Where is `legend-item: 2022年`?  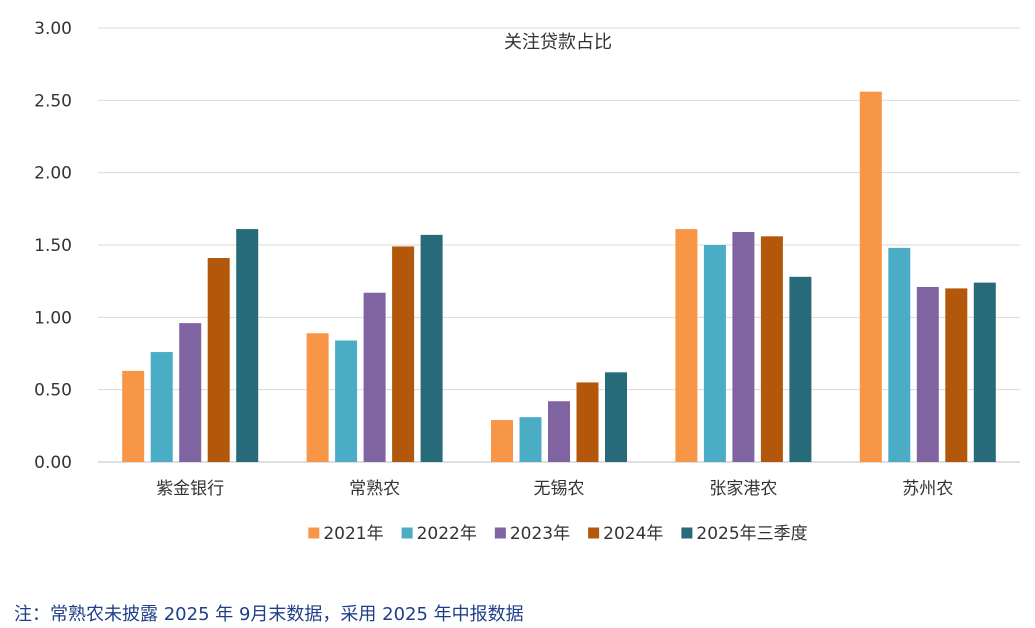
legend-item: 2022年 is located at coordinates (439, 534).